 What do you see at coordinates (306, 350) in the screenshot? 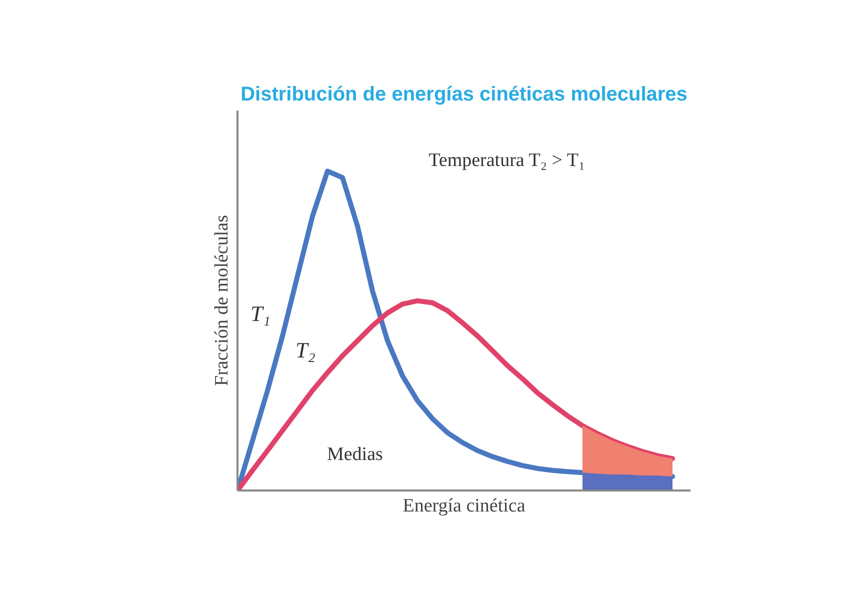
I see `series-label: T₂` at bounding box center [306, 350].